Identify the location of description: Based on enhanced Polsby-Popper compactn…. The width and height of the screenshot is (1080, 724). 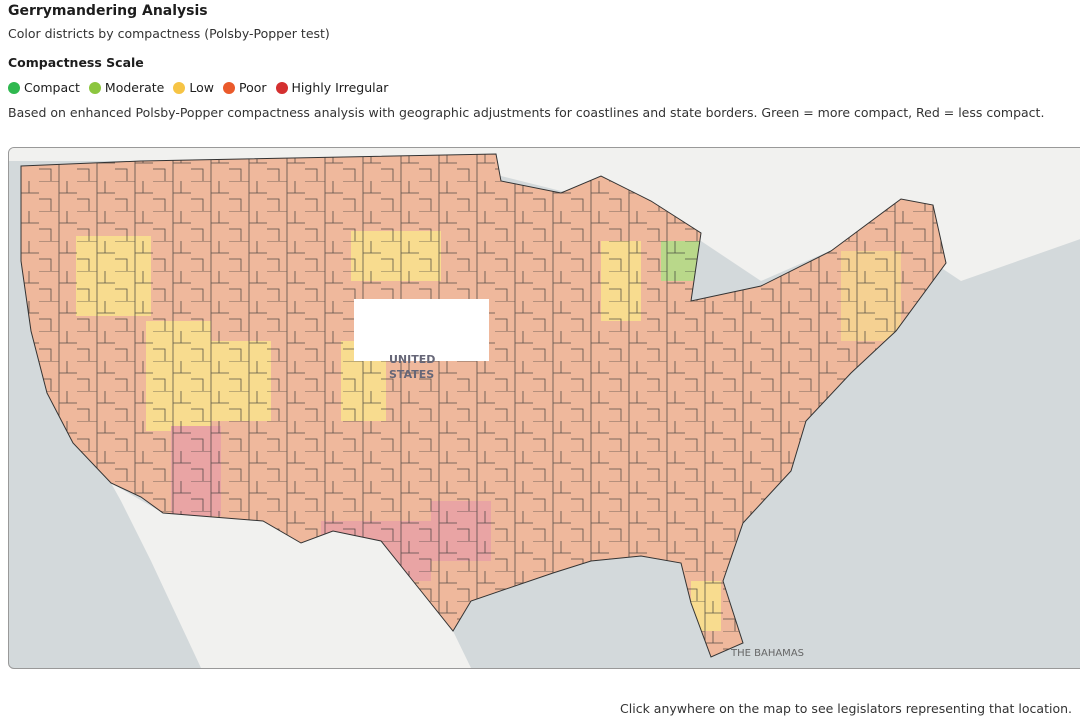
(526, 112).